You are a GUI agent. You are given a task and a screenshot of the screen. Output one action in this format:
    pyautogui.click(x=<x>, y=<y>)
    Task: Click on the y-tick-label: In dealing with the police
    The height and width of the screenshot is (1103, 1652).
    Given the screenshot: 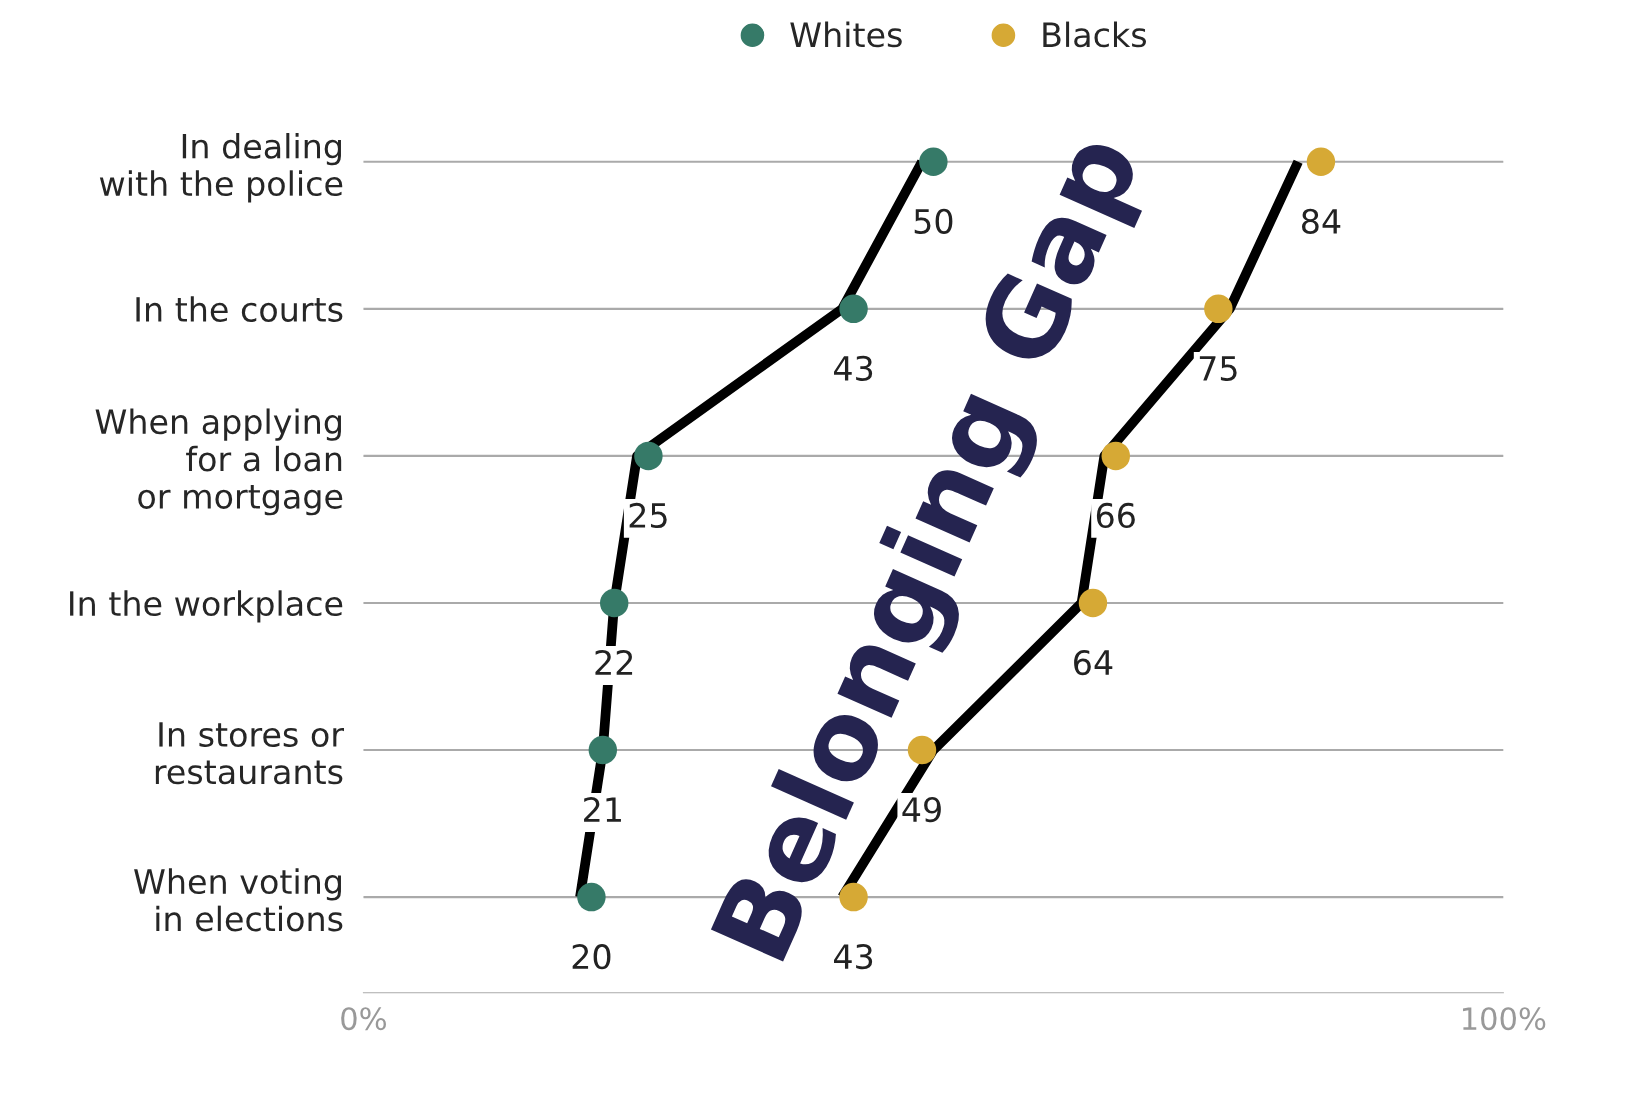 What is the action you would take?
    pyautogui.click(x=221, y=167)
    